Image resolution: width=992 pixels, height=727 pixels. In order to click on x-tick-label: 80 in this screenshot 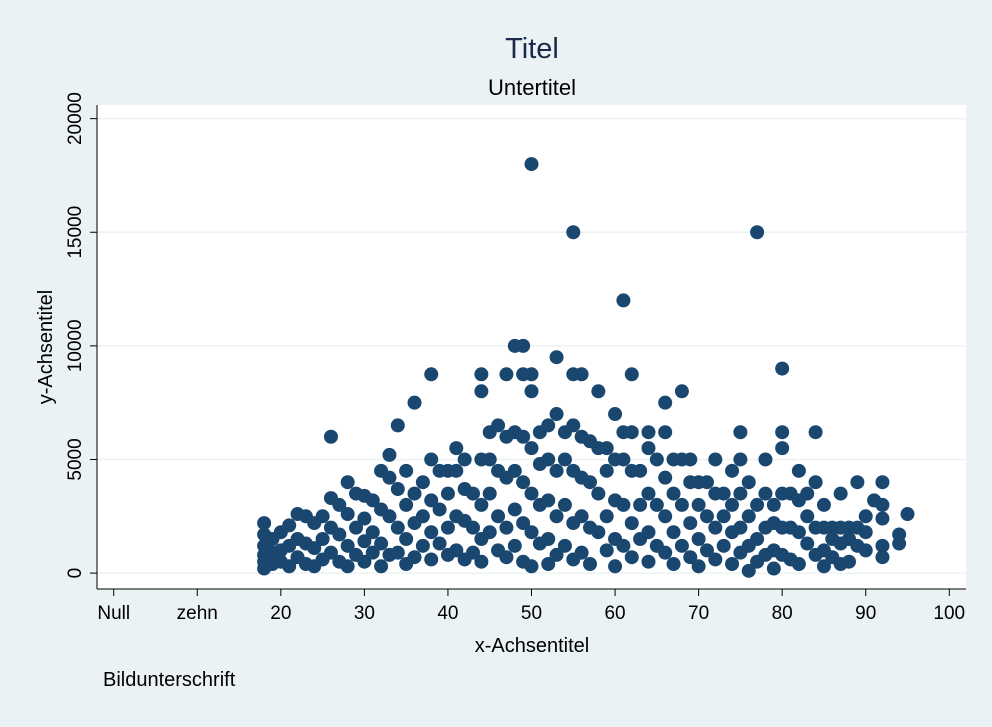, I will do `click(782, 613)`.